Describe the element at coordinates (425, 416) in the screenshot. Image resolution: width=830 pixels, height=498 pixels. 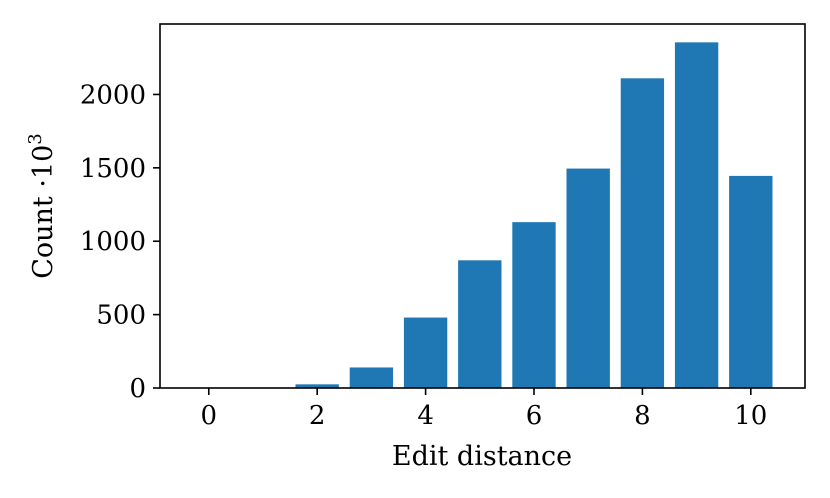
I see `x-tick-label: 4` at that location.